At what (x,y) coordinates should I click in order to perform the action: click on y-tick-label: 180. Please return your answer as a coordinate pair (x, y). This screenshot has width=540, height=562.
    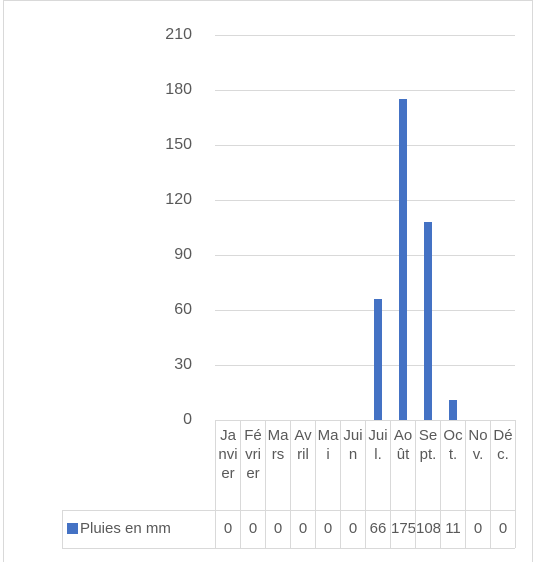
    Looking at the image, I should click on (178, 89).